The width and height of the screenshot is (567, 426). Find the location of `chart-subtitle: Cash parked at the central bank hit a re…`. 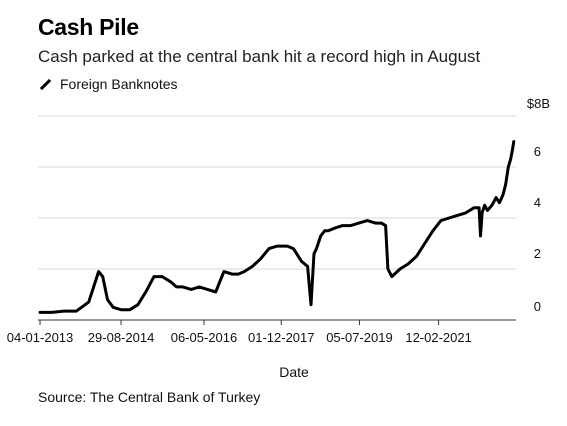

chart-subtitle: Cash parked at the central bank hit a re… is located at coordinates (259, 56).